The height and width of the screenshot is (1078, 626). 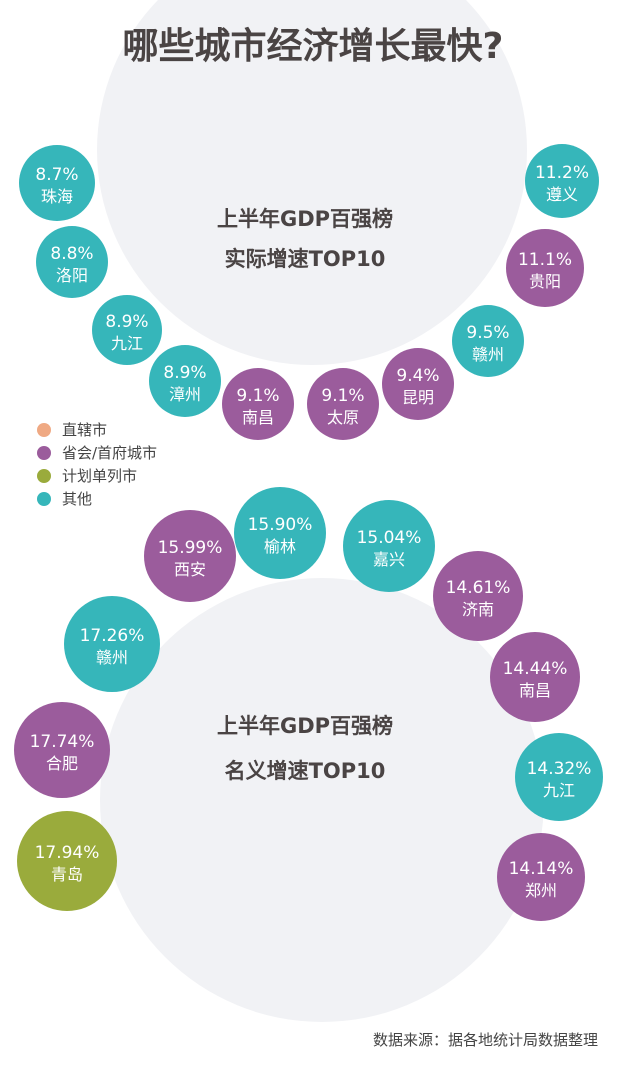 What do you see at coordinates (478, 588) in the screenshot?
I see `bubble-value: 14.61%` at bounding box center [478, 588].